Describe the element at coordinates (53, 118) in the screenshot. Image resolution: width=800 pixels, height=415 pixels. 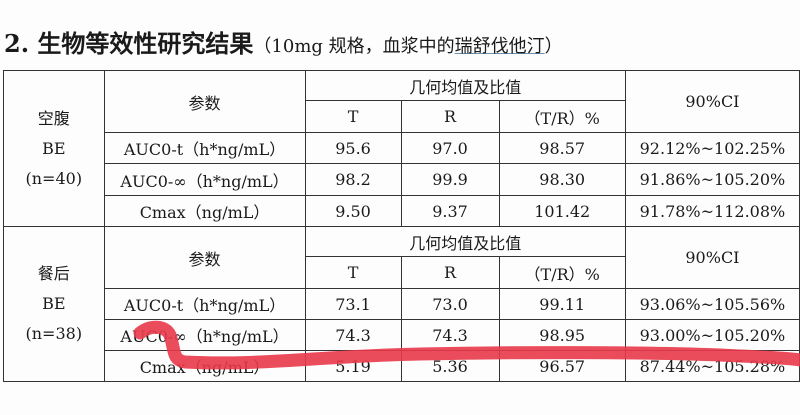
I see `group-condition: 空腹` at that location.